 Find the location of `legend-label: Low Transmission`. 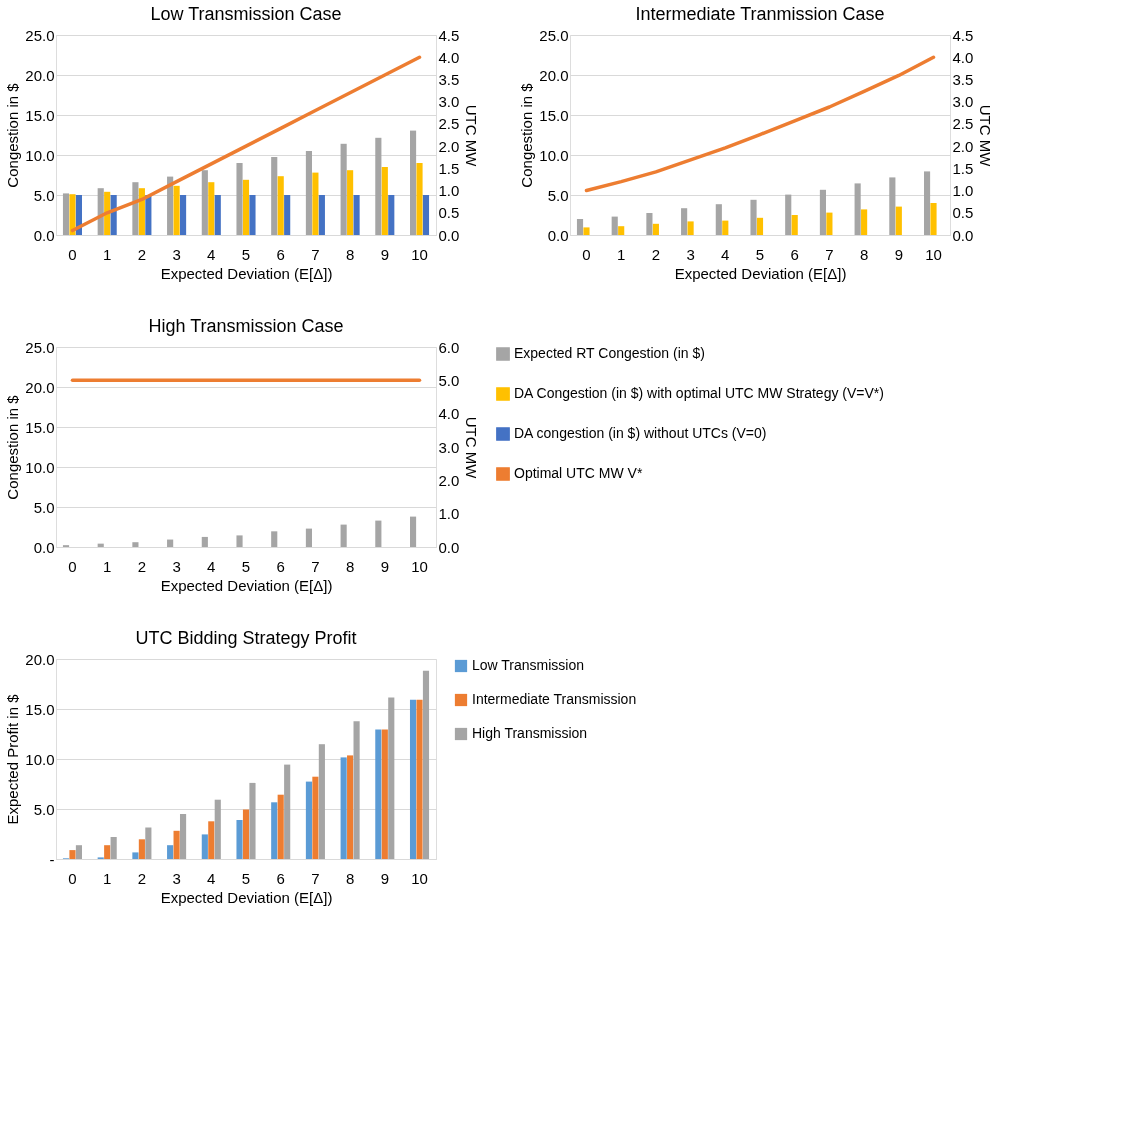

legend-label: Low Transmission is located at coordinates (528, 665).